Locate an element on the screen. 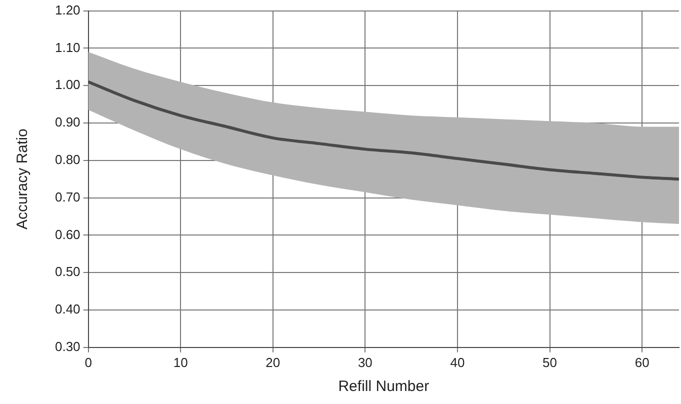  x-tick-label: 10 is located at coordinates (180, 362).